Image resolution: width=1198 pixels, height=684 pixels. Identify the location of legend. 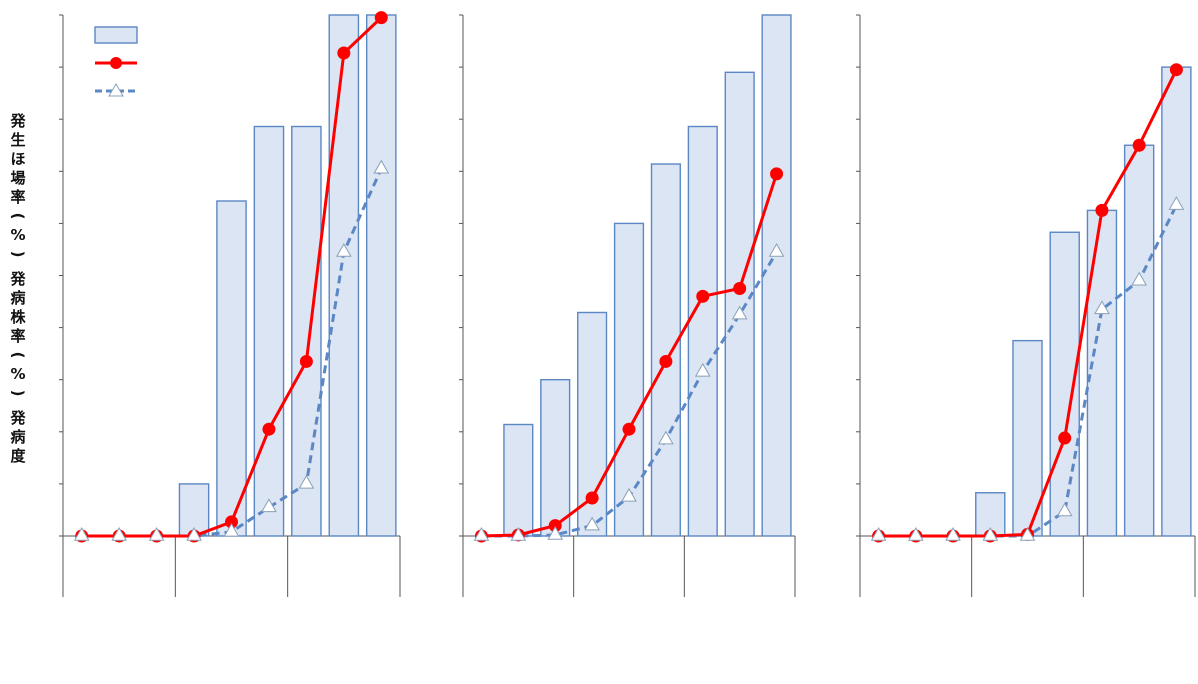
(116, 61).